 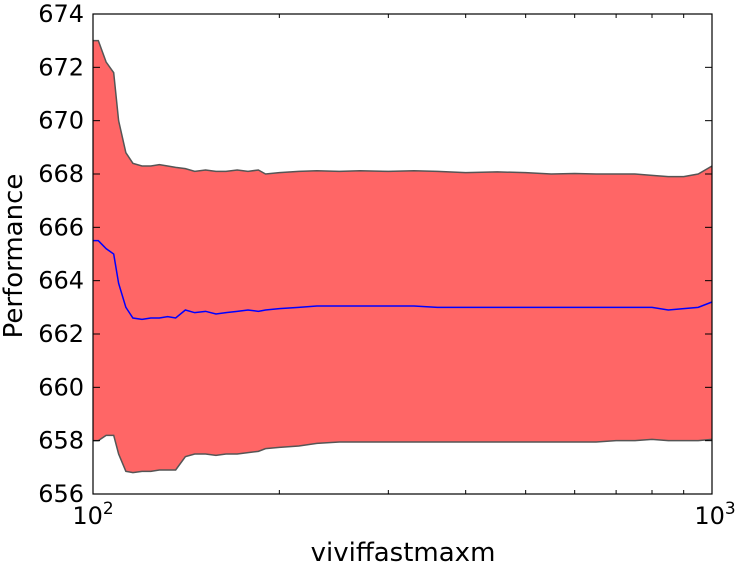 What do you see at coordinates (14, 256) in the screenshot?
I see `y-axis-label: Performance` at bounding box center [14, 256].